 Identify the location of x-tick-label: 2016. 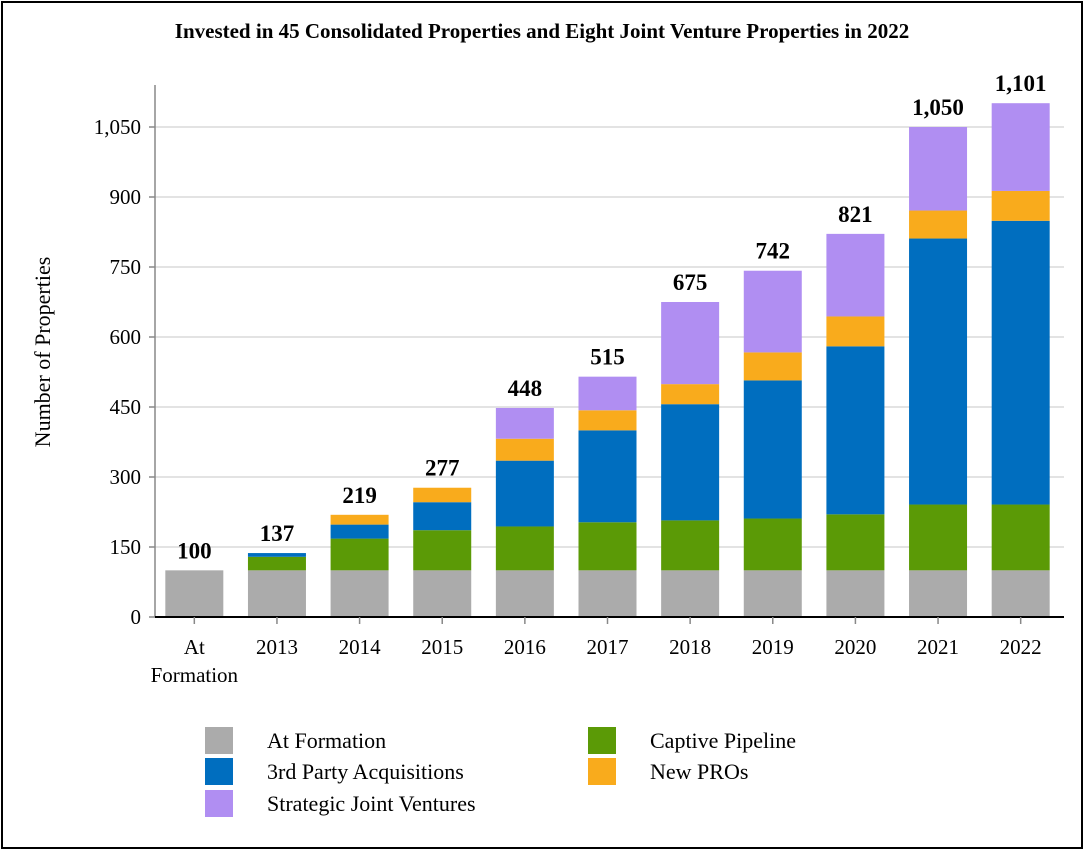
(525, 647).